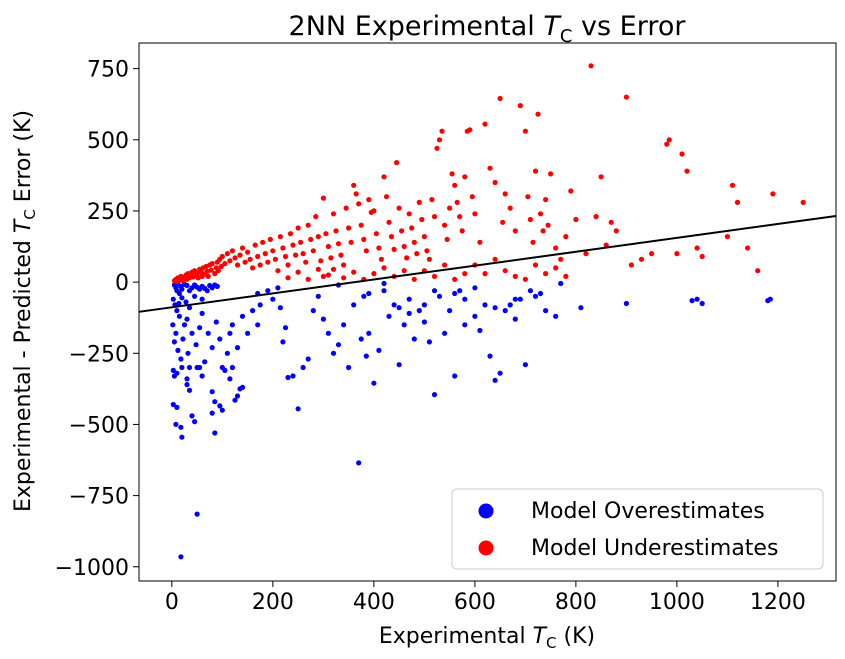 This screenshot has width=845, height=659. What do you see at coordinates (99, 425) in the screenshot?
I see `y-tick-label: −500` at bounding box center [99, 425].